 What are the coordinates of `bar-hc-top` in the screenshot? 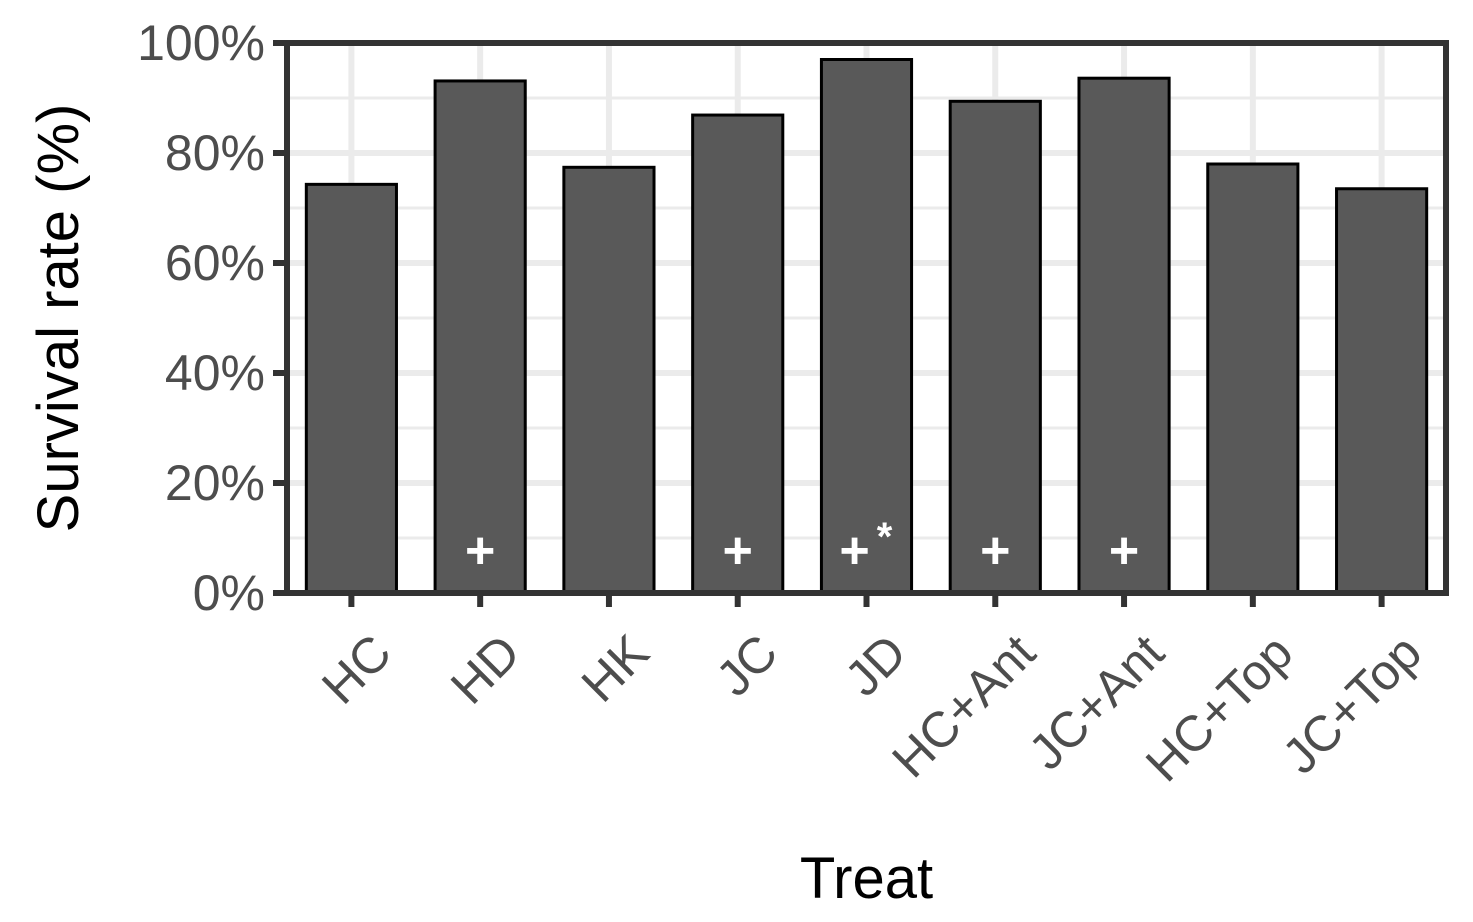 It's located at (1253, 378).